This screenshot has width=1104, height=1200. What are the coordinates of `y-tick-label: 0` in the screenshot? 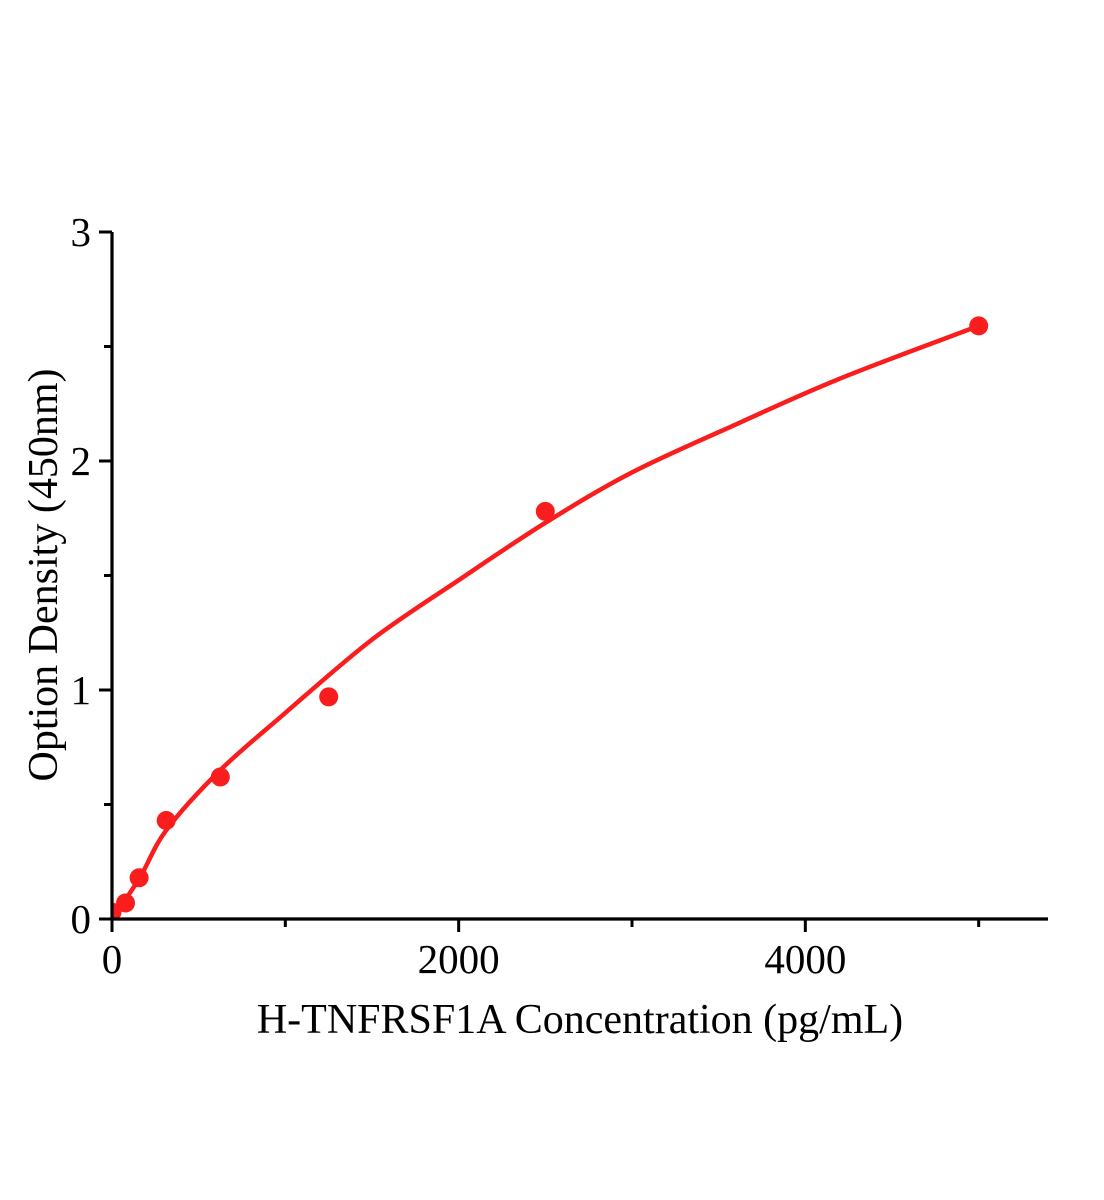 It's located at (81, 919).